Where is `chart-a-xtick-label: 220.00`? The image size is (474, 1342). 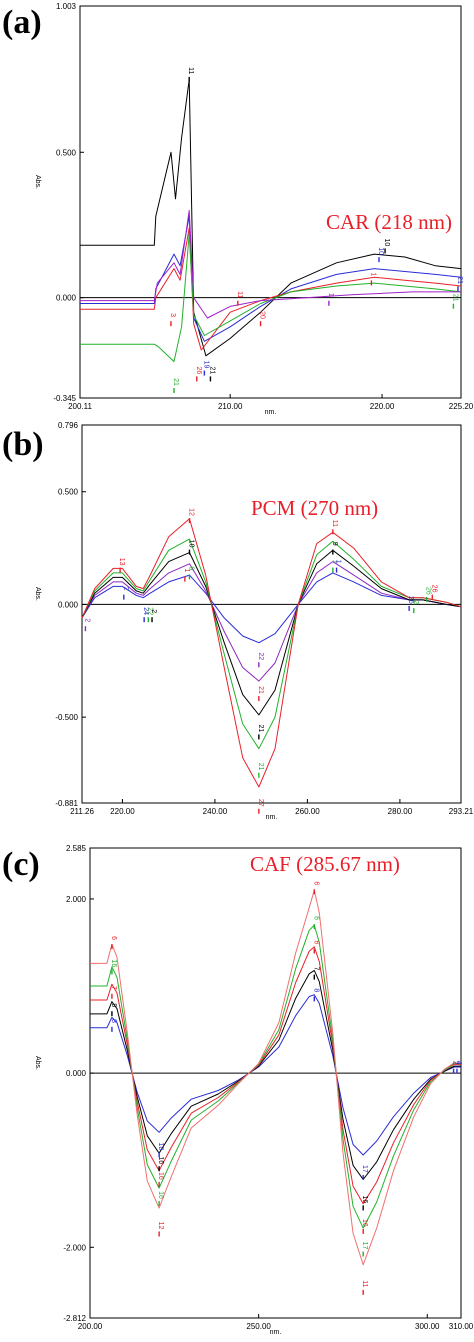 chart-a-xtick-label: 220.00 is located at coordinates (382, 406).